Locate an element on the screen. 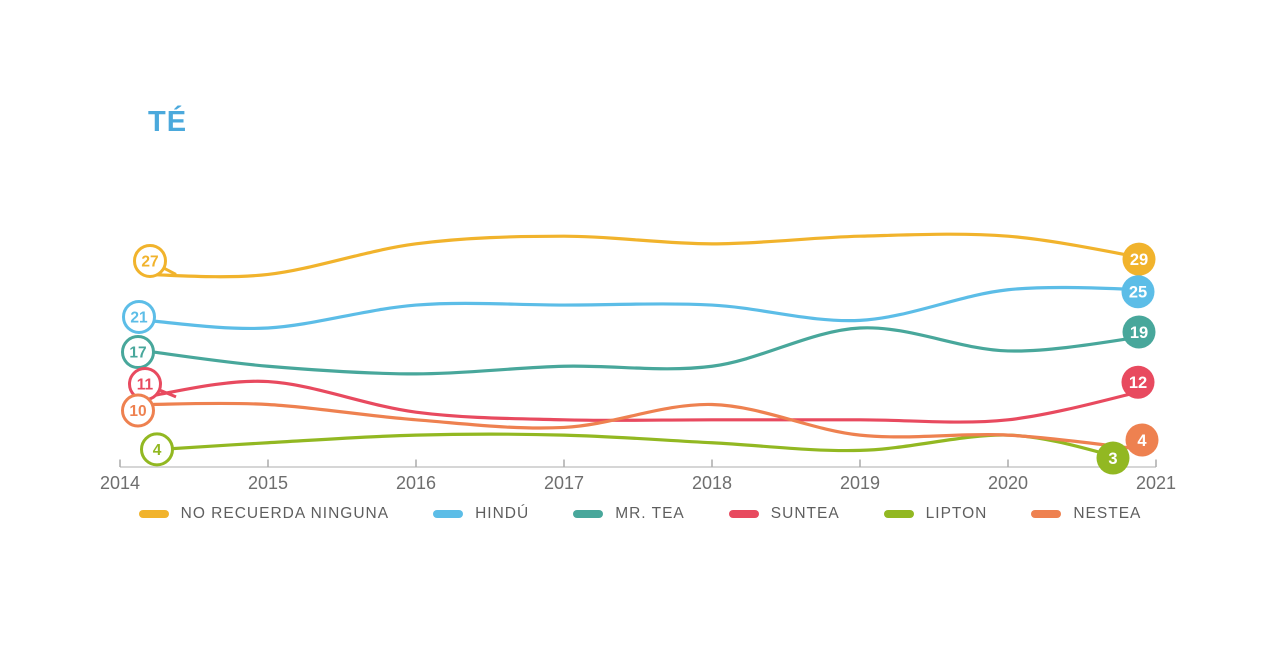 Image resolution: width=1280 pixels, height=671 pixels. end-value-label: 4 is located at coordinates (1142, 441).